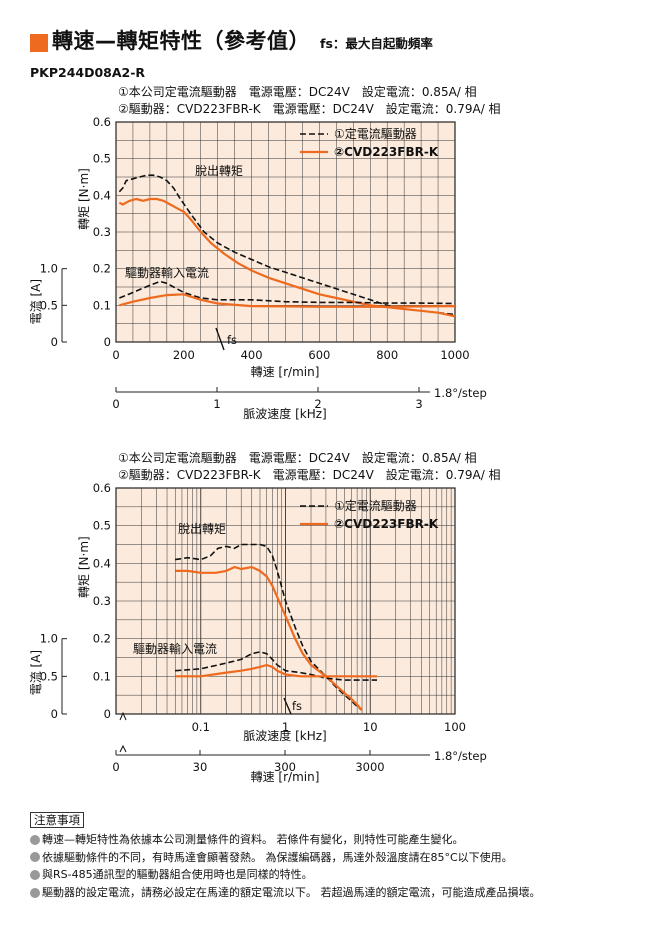 Image resolution: width=650 pixels, height=928 pixels. Describe the element at coordinates (181, 41) in the screenshot. I see `page-title: 轉速—轉矩特性（參考值）` at that location.